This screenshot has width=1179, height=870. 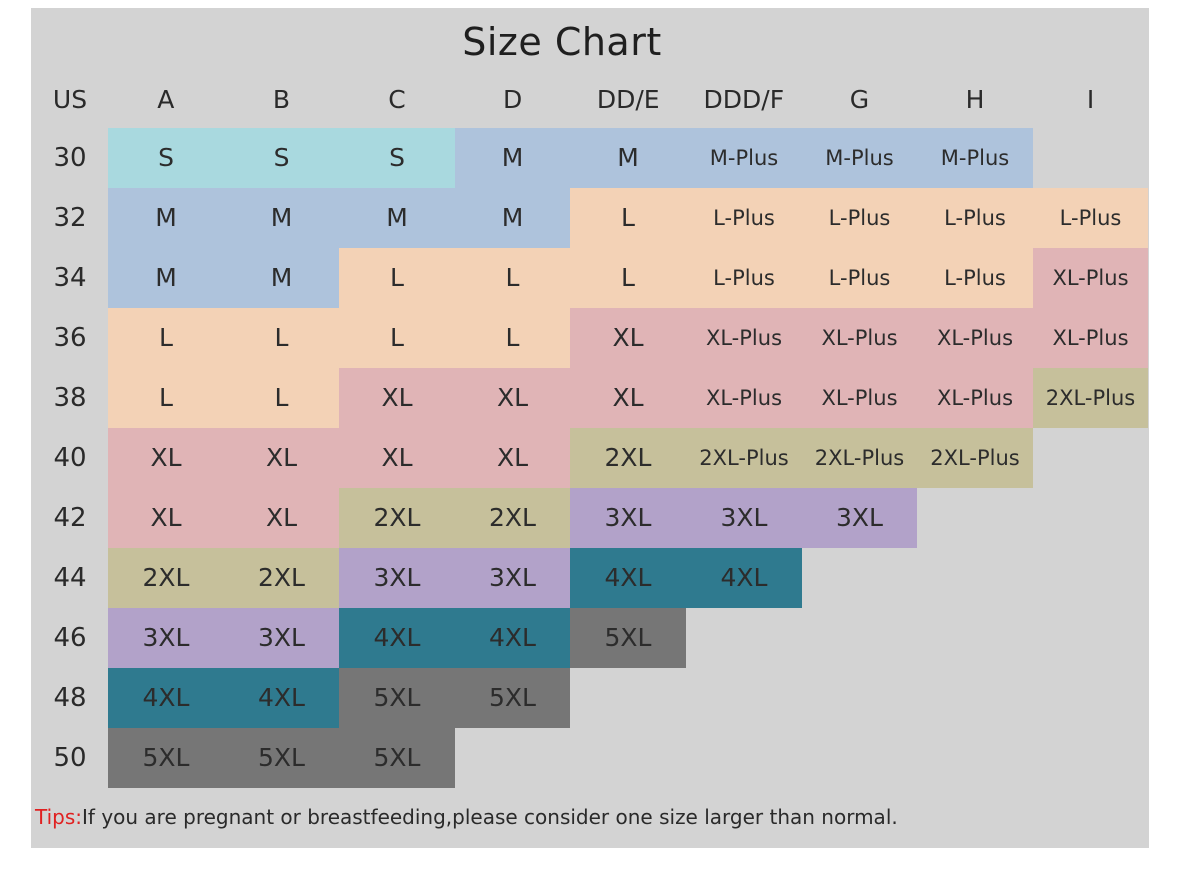 I want to click on band-label: 38, so click(x=70, y=398).